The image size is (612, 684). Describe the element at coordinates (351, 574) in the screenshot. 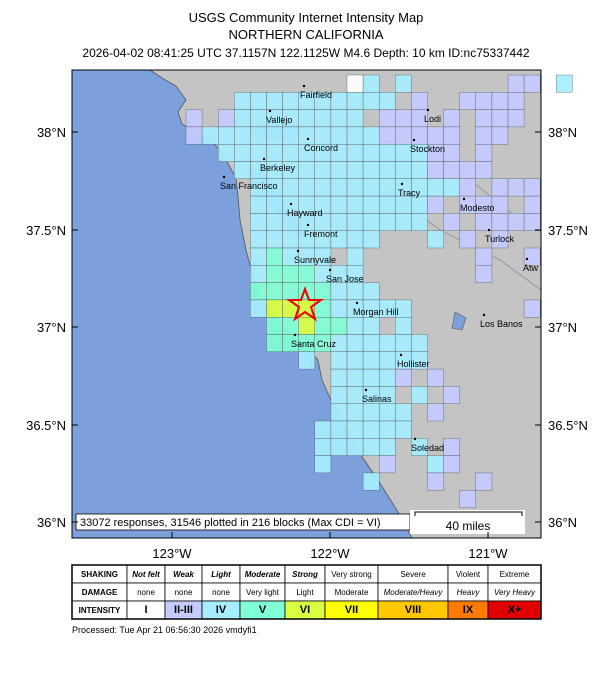

I see `legend-cell-text: Very strong` at that location.